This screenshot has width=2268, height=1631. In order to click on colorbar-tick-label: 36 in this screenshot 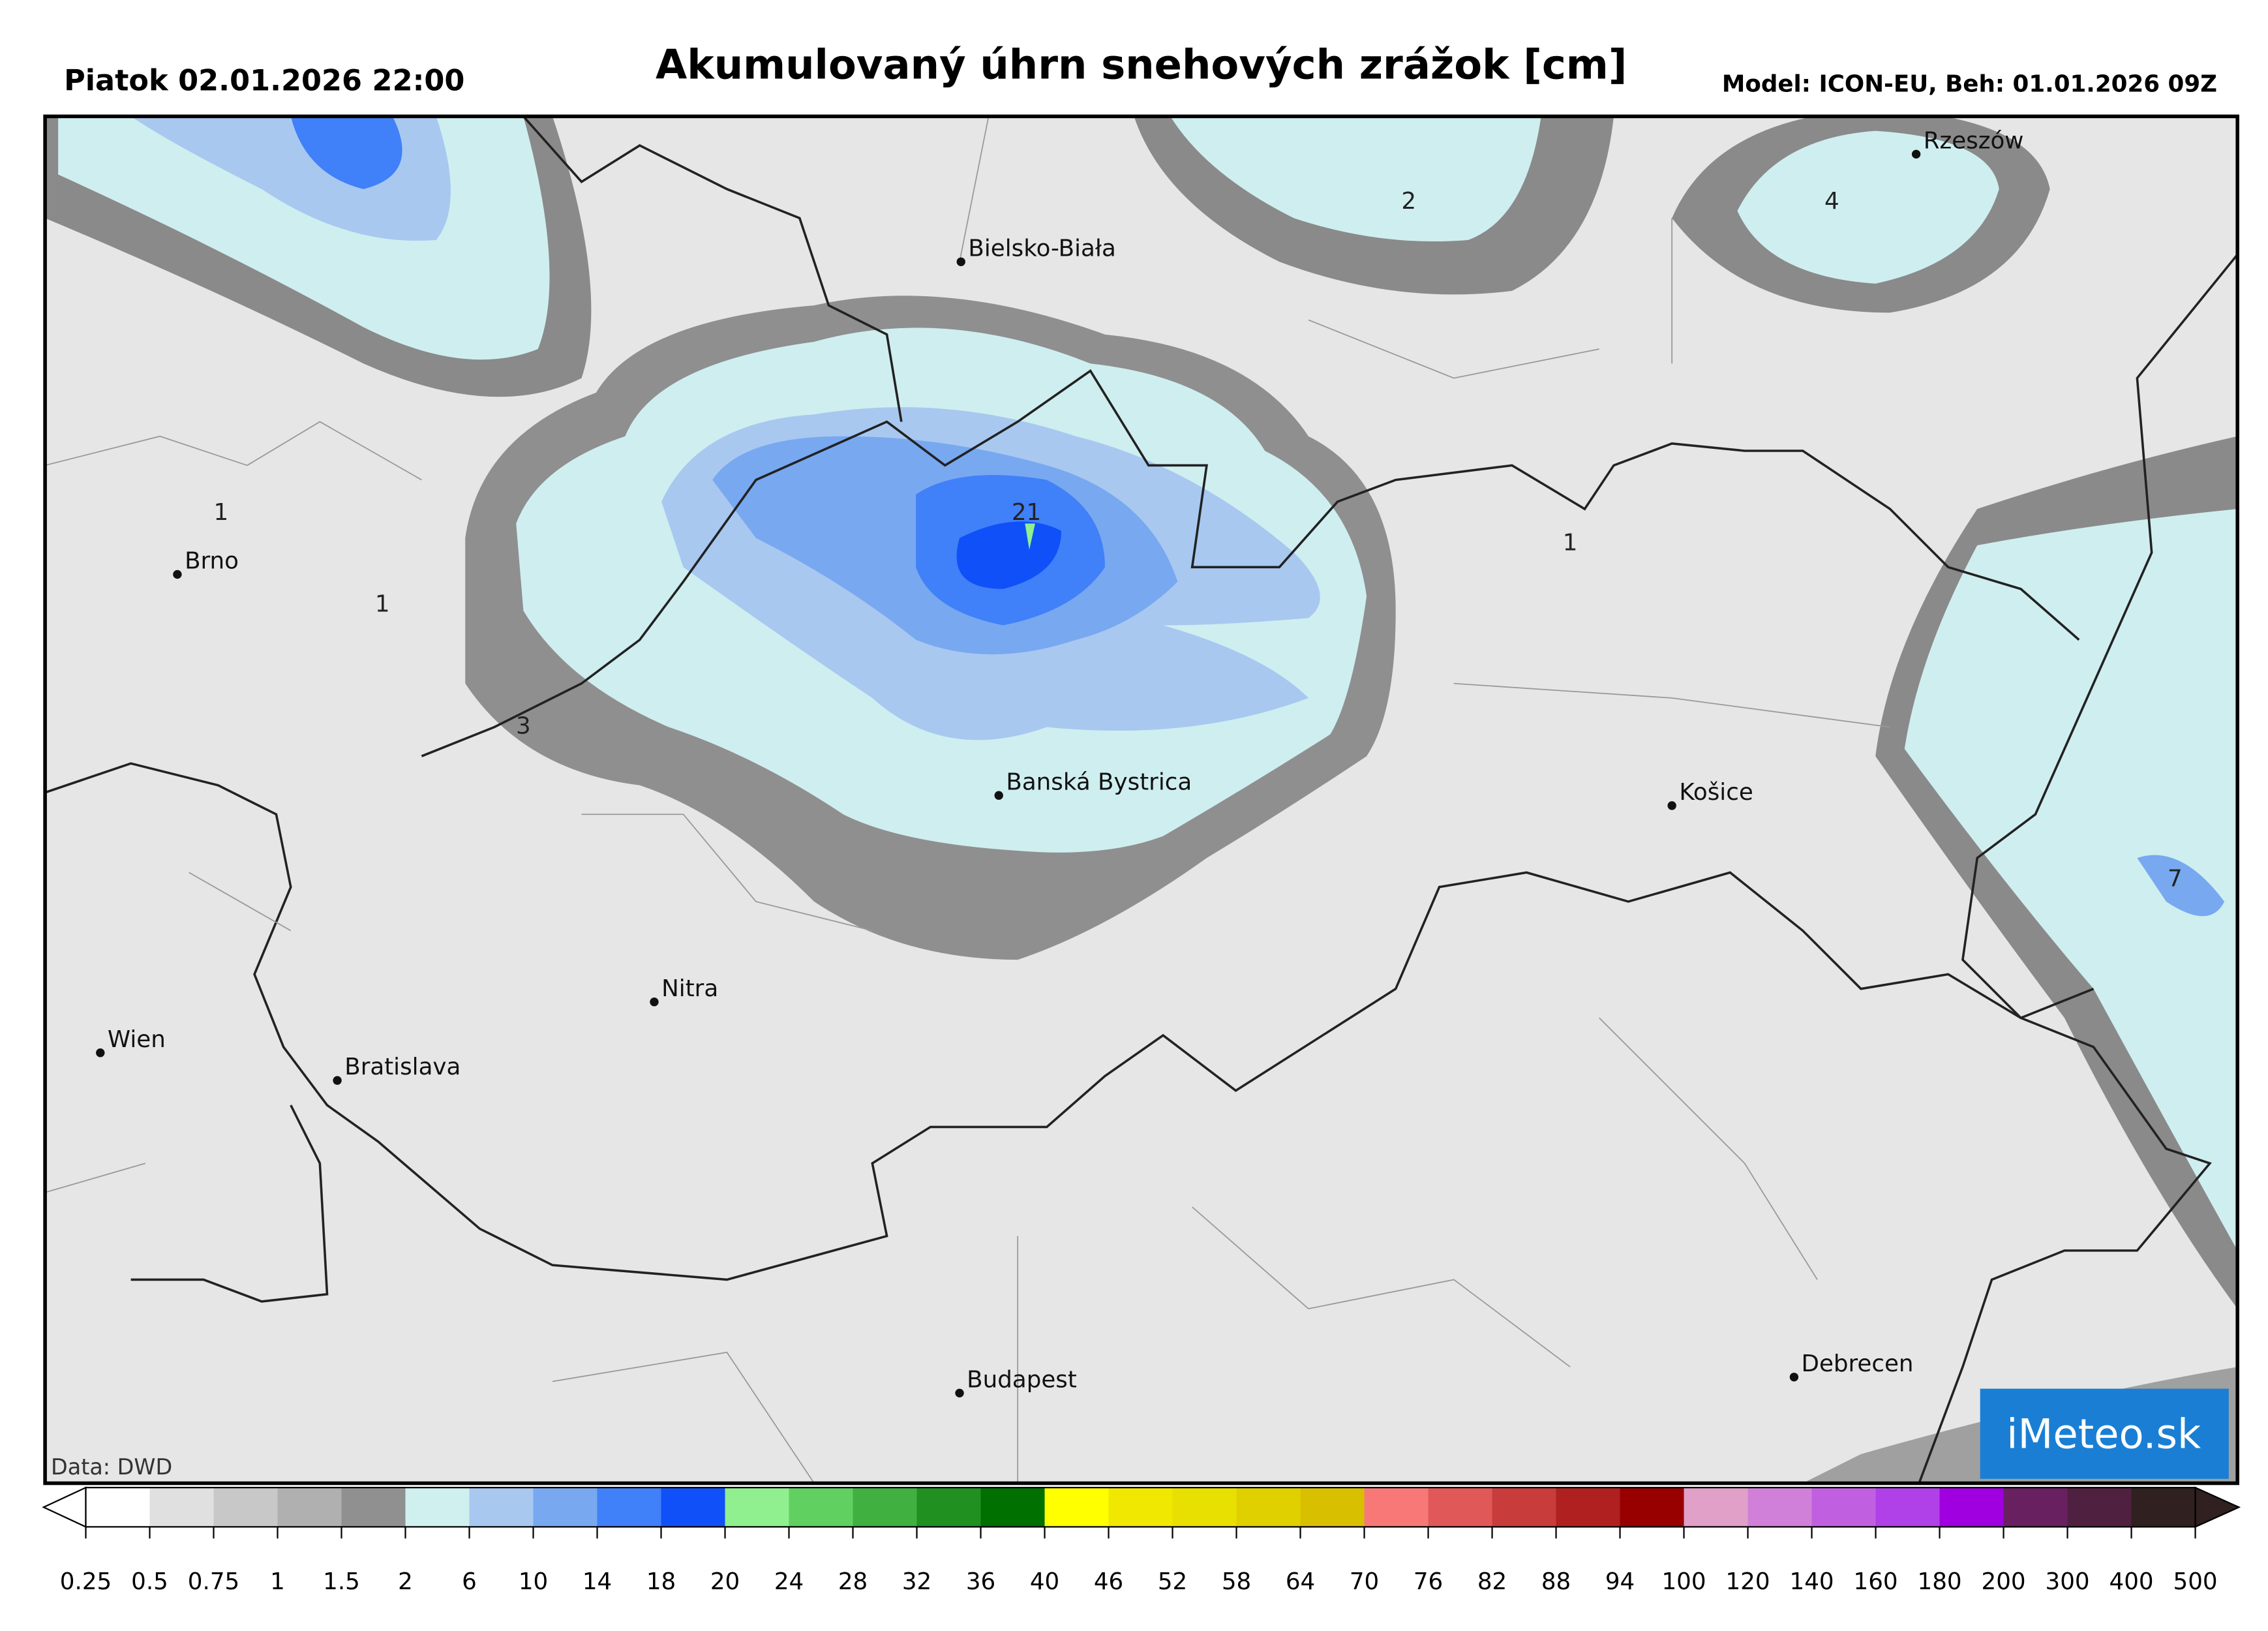, I will do `click(980, 1581)`.